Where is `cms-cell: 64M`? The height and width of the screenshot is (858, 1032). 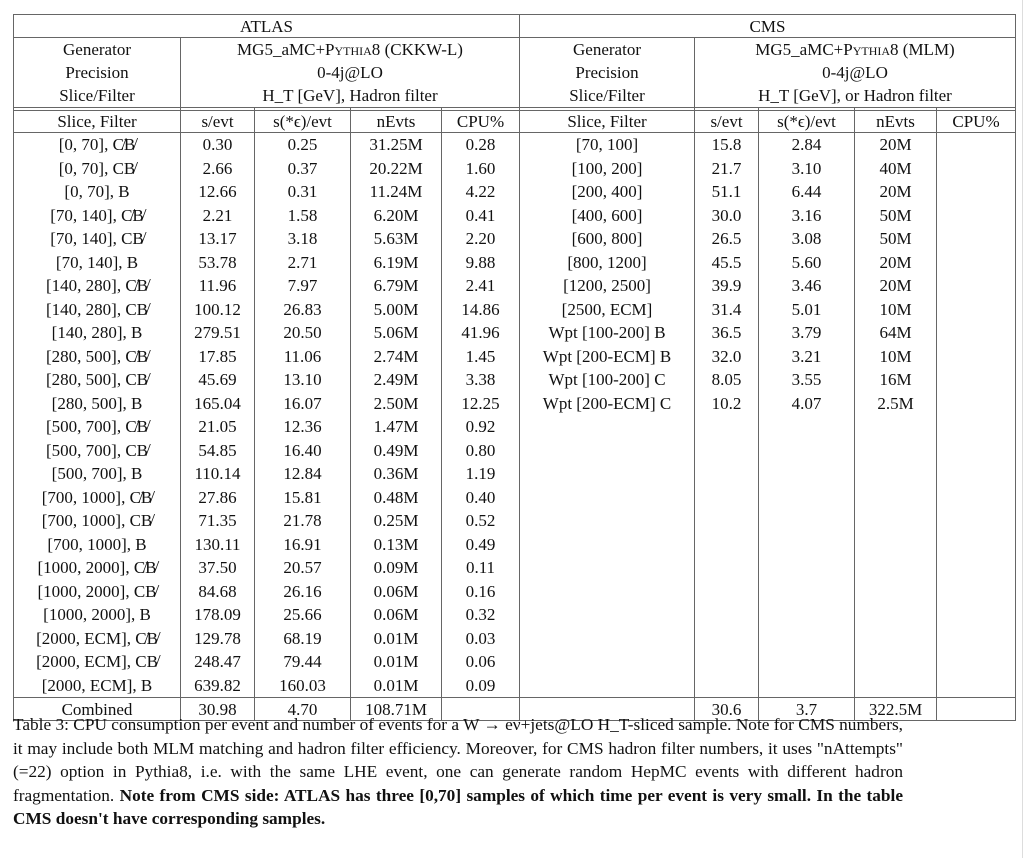
cms-cell: 64M is located at coordinates (895, 333).